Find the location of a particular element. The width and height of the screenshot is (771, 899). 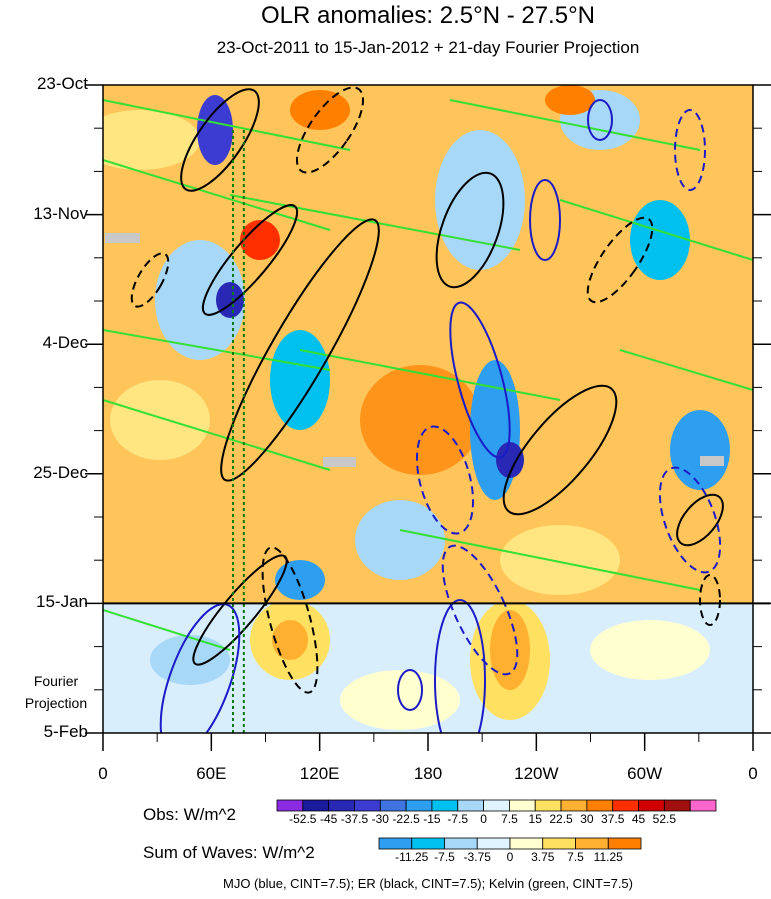

colorbar-label: -52.5 is located at coordinates (303, 819).